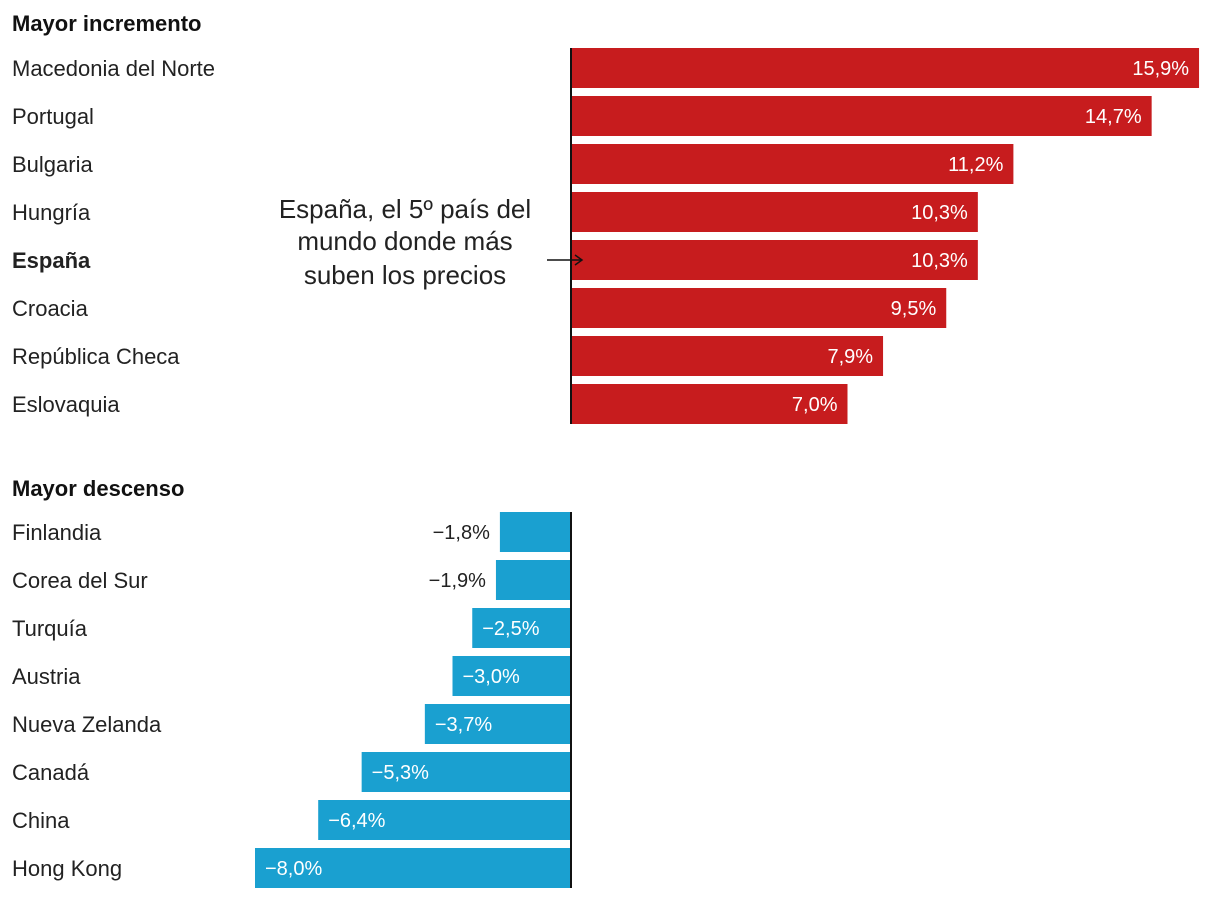 This screenshot has height=898, width=1220. I want to click on value-label: −8,0%, so click(293, 869).